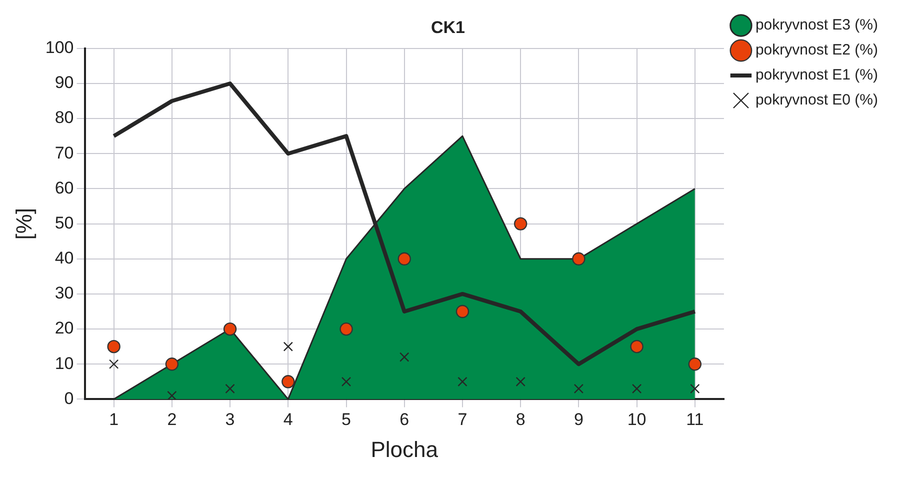 Image resolution: width=909 pixels, height=479 pixels. I want to click on y-tick-label: 100, so click(59, 48).